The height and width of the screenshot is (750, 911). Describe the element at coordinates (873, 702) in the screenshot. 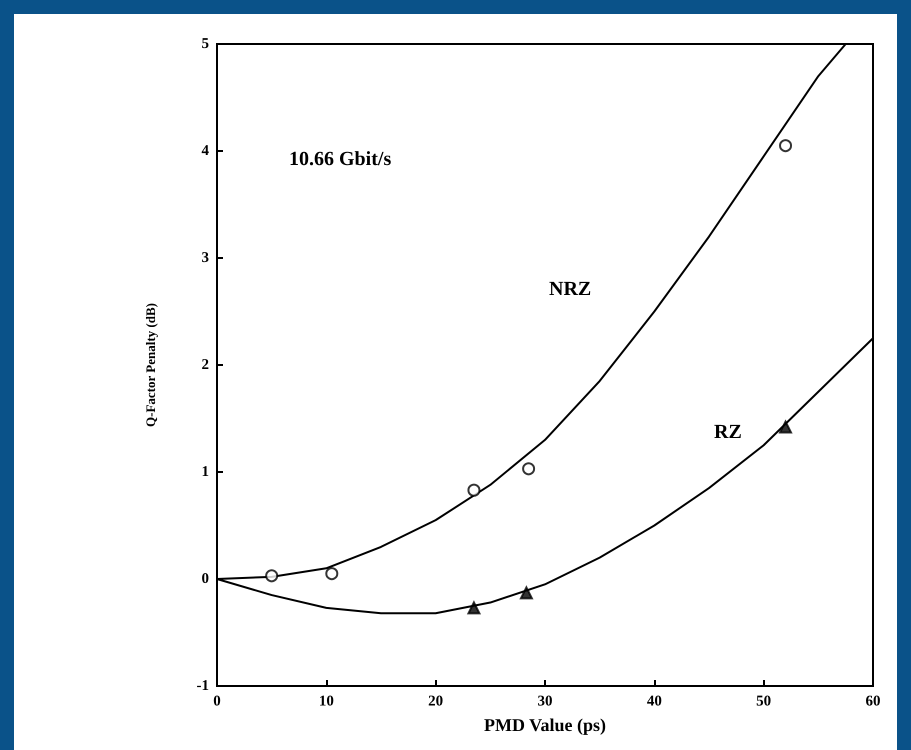

I see `x-tick-label: 60` at that location.